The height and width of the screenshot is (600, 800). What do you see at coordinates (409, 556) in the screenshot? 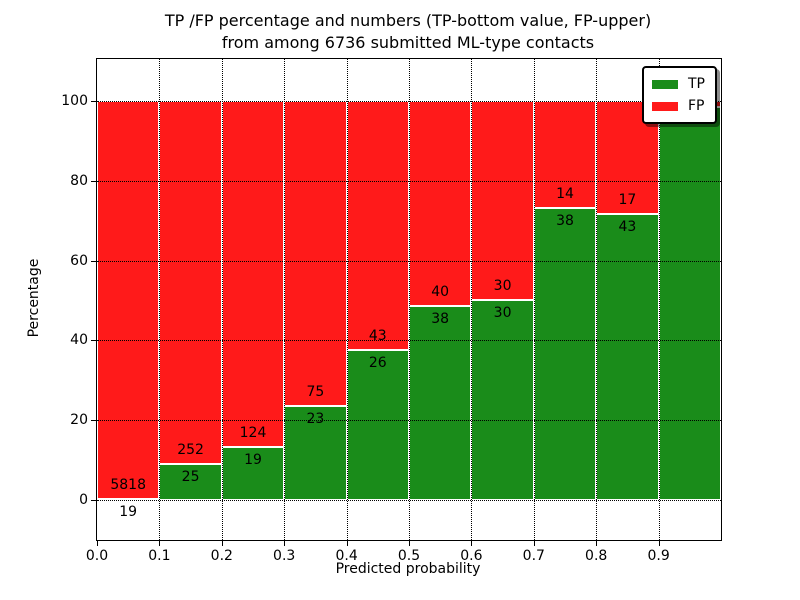
I see `x-tick-label: 0.5` at bounding box center [409, 556].